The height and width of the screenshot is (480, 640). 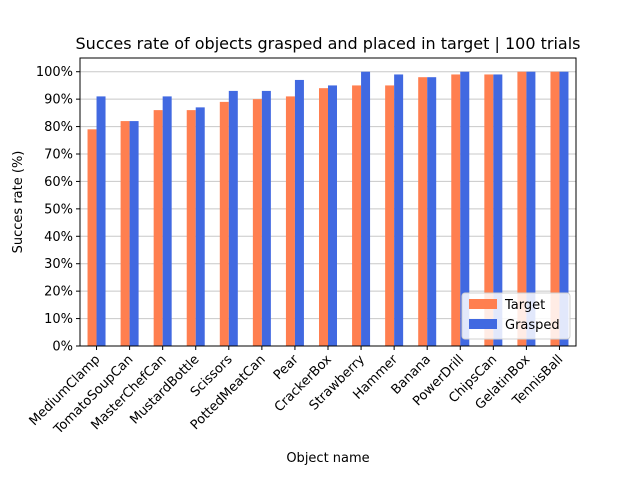 I want to click on bar-grasped-strawberry, so click(x=366, y=208).